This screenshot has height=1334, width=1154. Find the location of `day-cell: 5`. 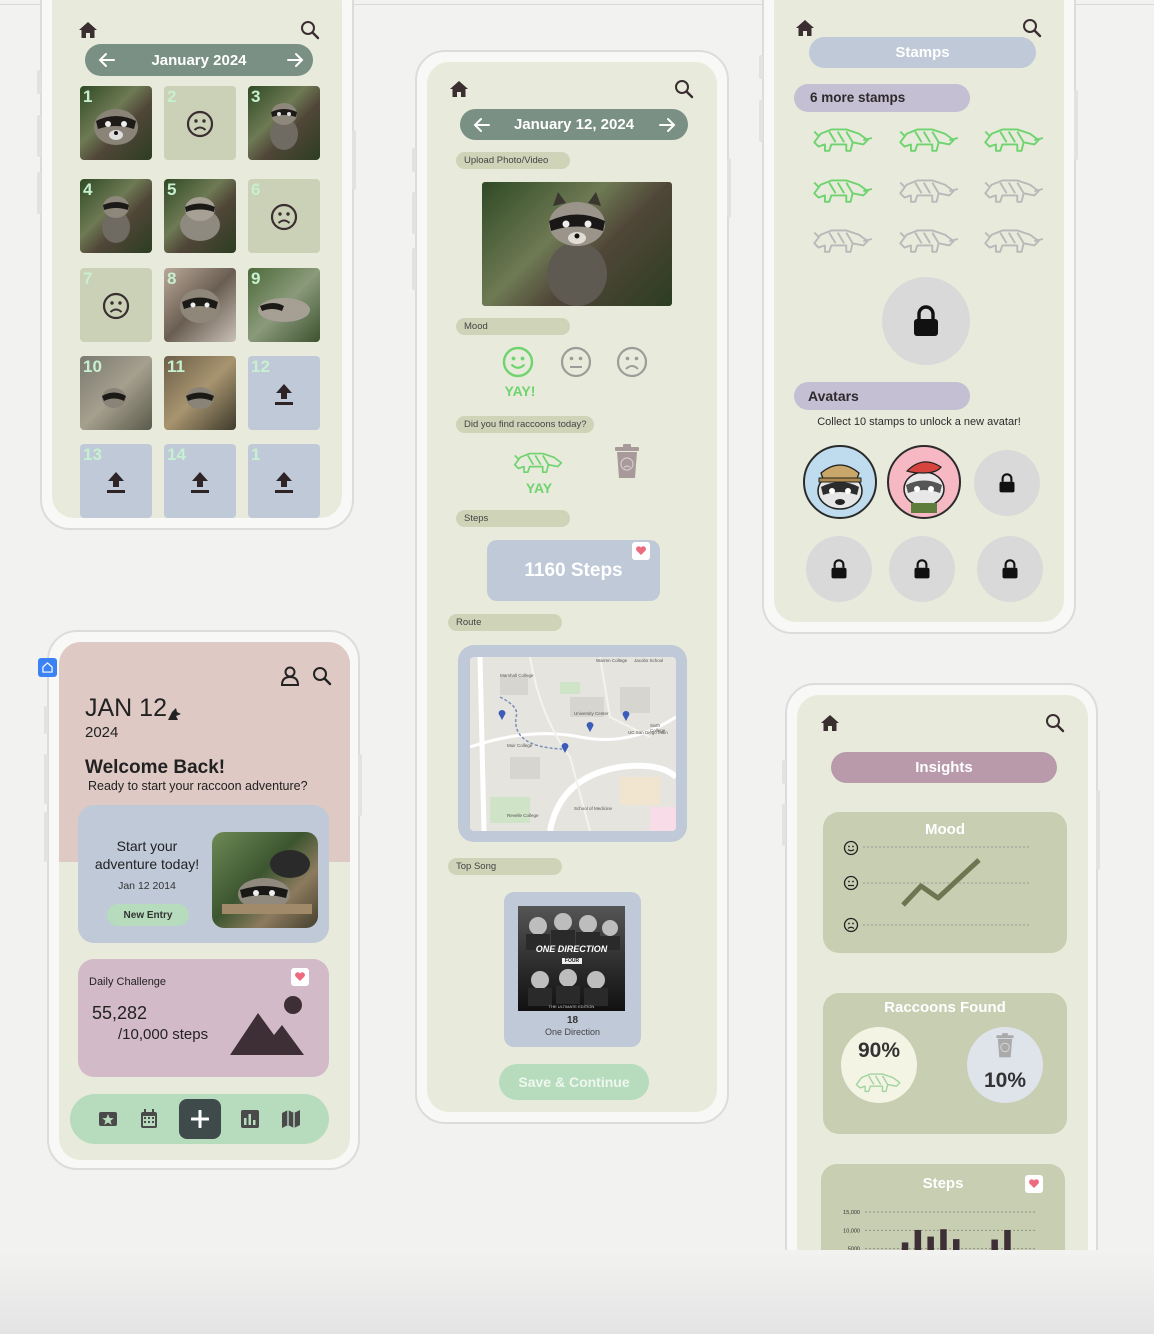

day-cell: 5 is located at coordinates (200, 216).